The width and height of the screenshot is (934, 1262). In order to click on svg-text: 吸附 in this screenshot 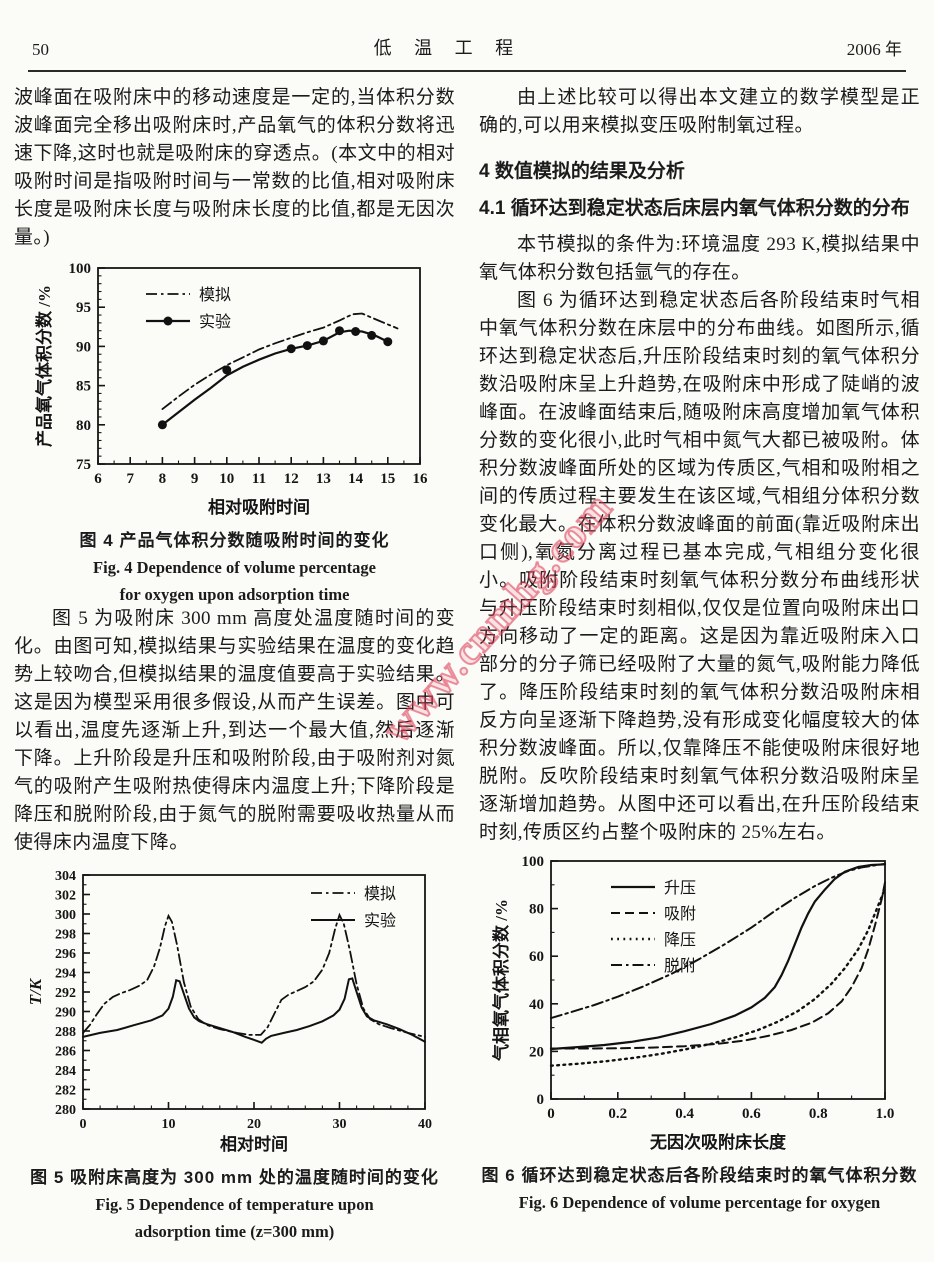, I will do `click(680, 914)`.